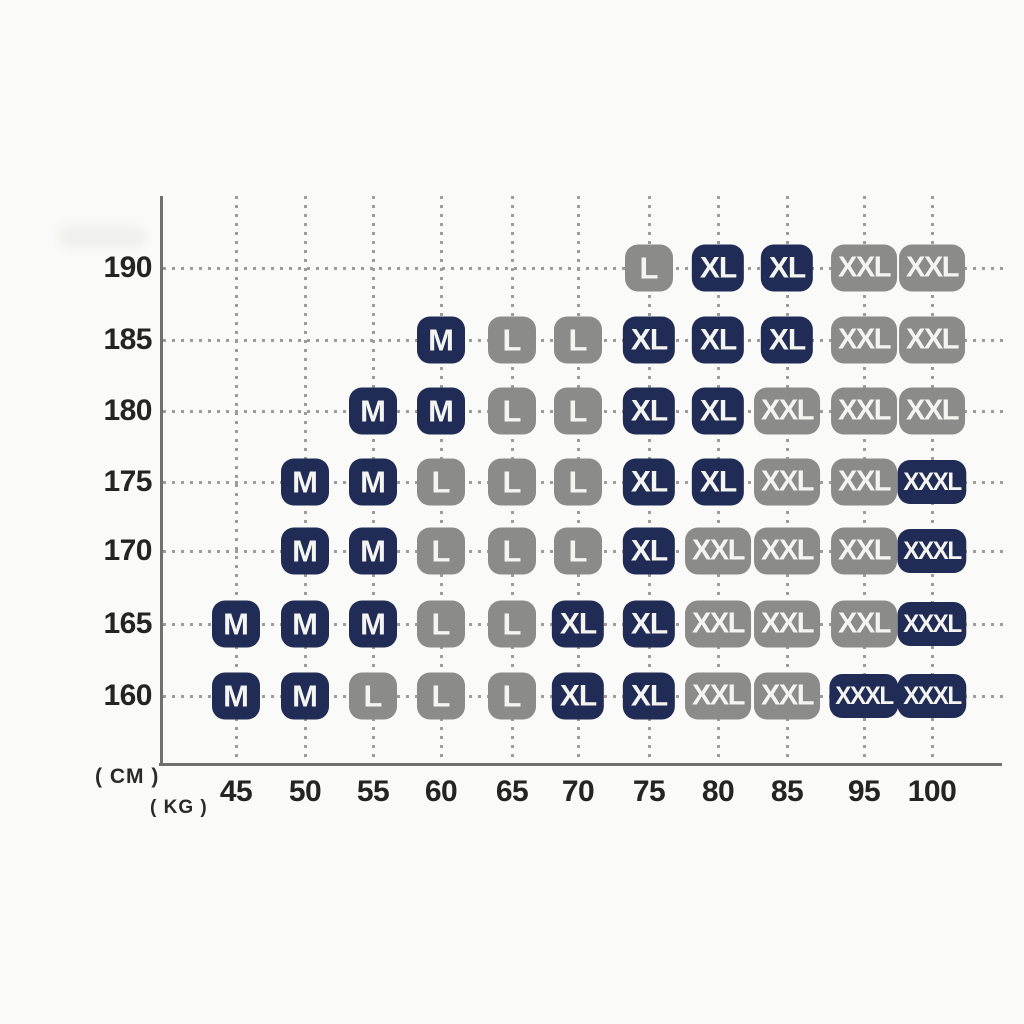  What do you see at coordinates (179, 807) in the screenshot?
I see `x-axis-unit-label: ( KG )` at bounding box center [179, 807].